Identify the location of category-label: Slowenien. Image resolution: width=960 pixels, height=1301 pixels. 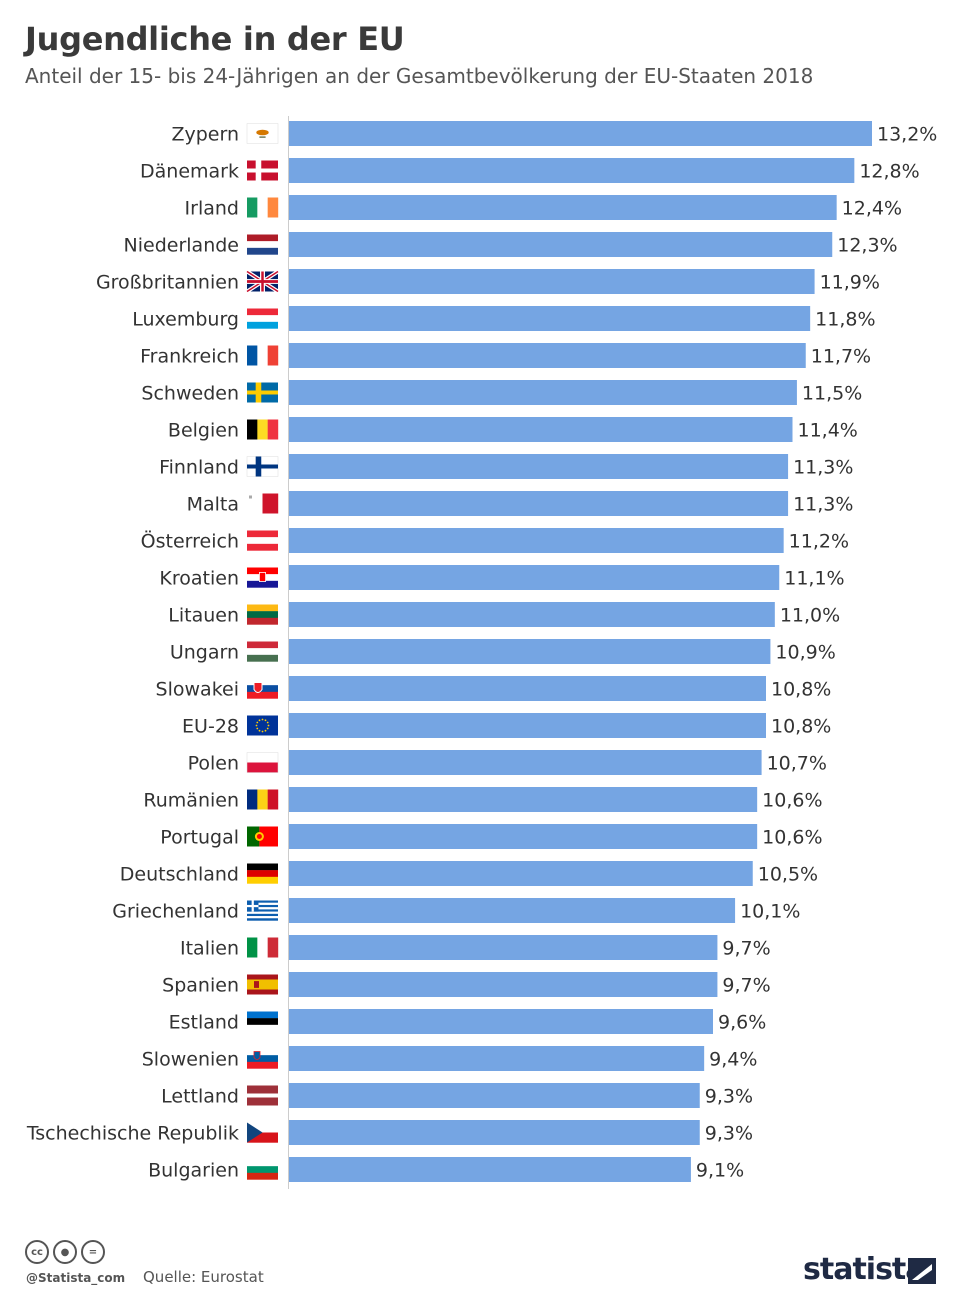
(190, 1060).